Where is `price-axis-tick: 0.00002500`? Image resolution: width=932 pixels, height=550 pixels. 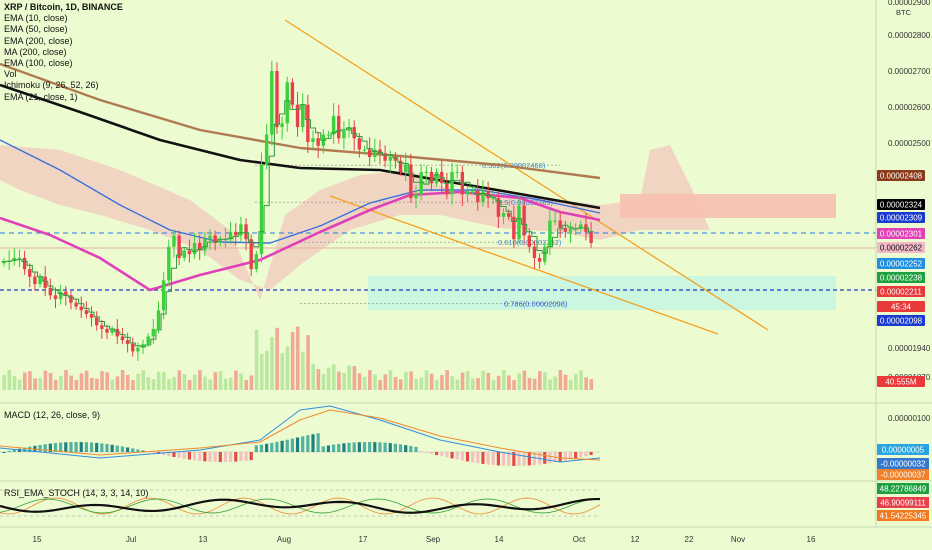 price-axis-tick: 0.00002500 is located at coordinates (909, 143).